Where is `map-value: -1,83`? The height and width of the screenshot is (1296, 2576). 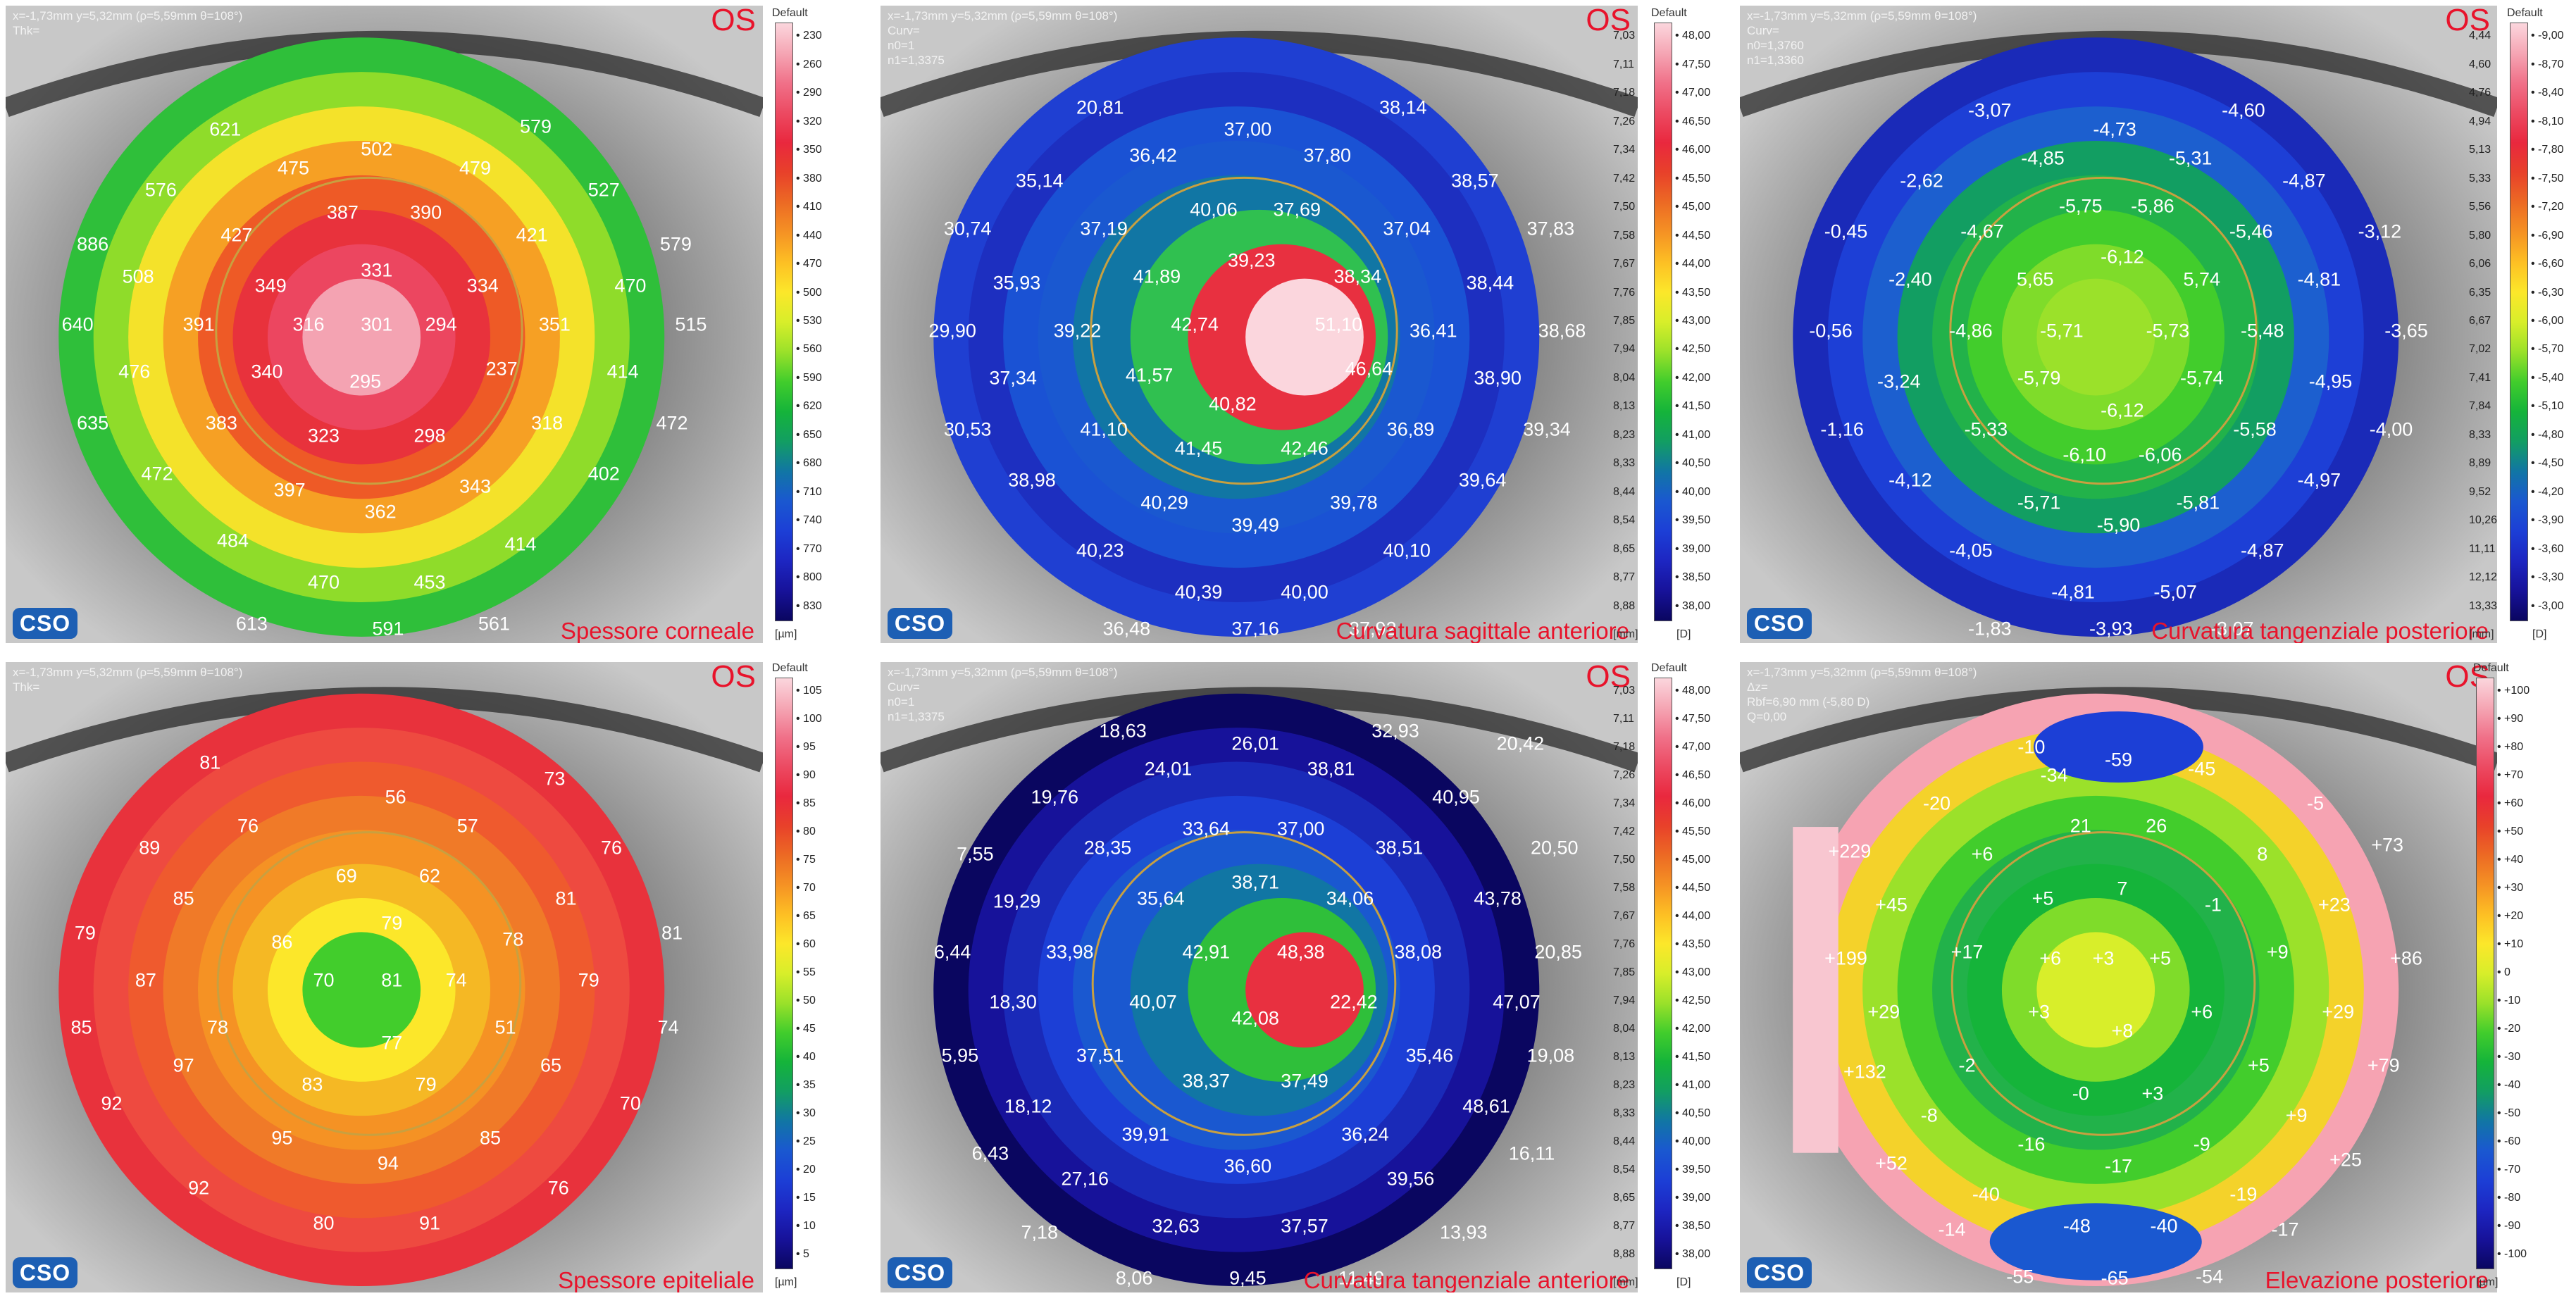
map-value: -1,83 is located at coordinates (1989, 629).